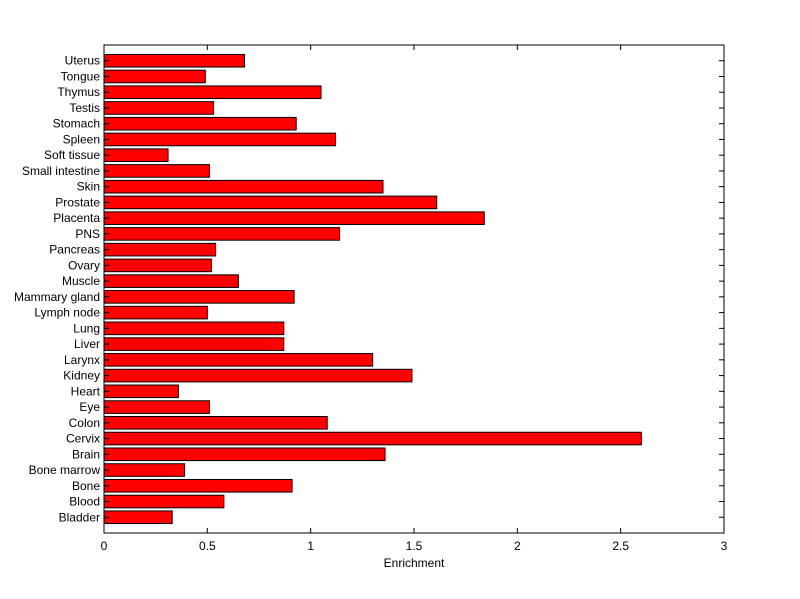  What do you see at coordinates (620, 546) in the screenshot?
I see `x-tick-label: 2.5` at bounding box center [620, 546].